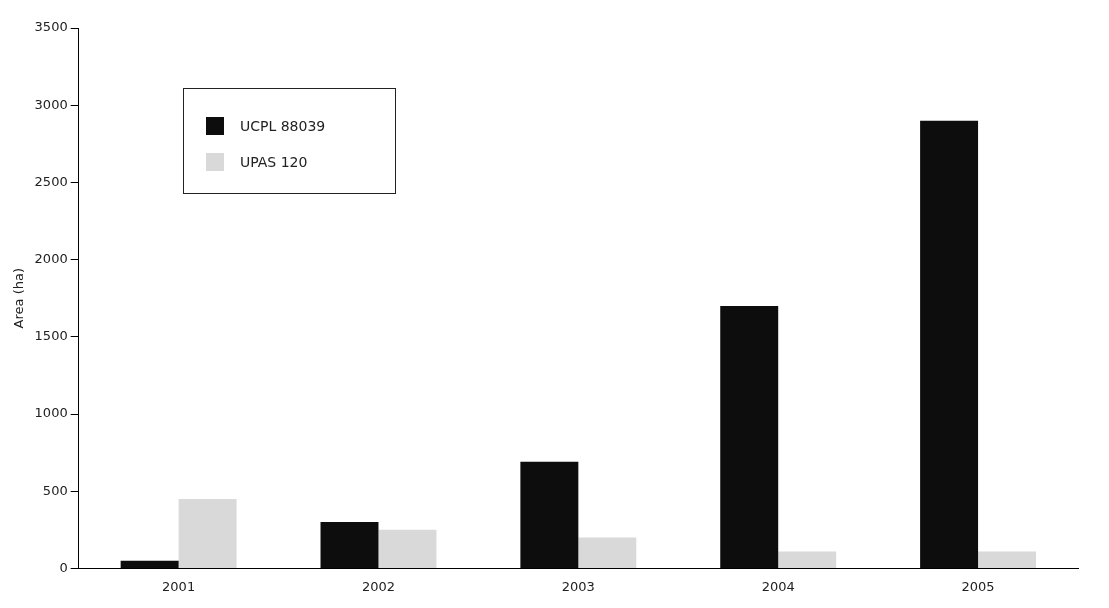 The width and height of the screenshot is (1109, 608). I want to click on y-tick-label: 3000, so click(51, 104).